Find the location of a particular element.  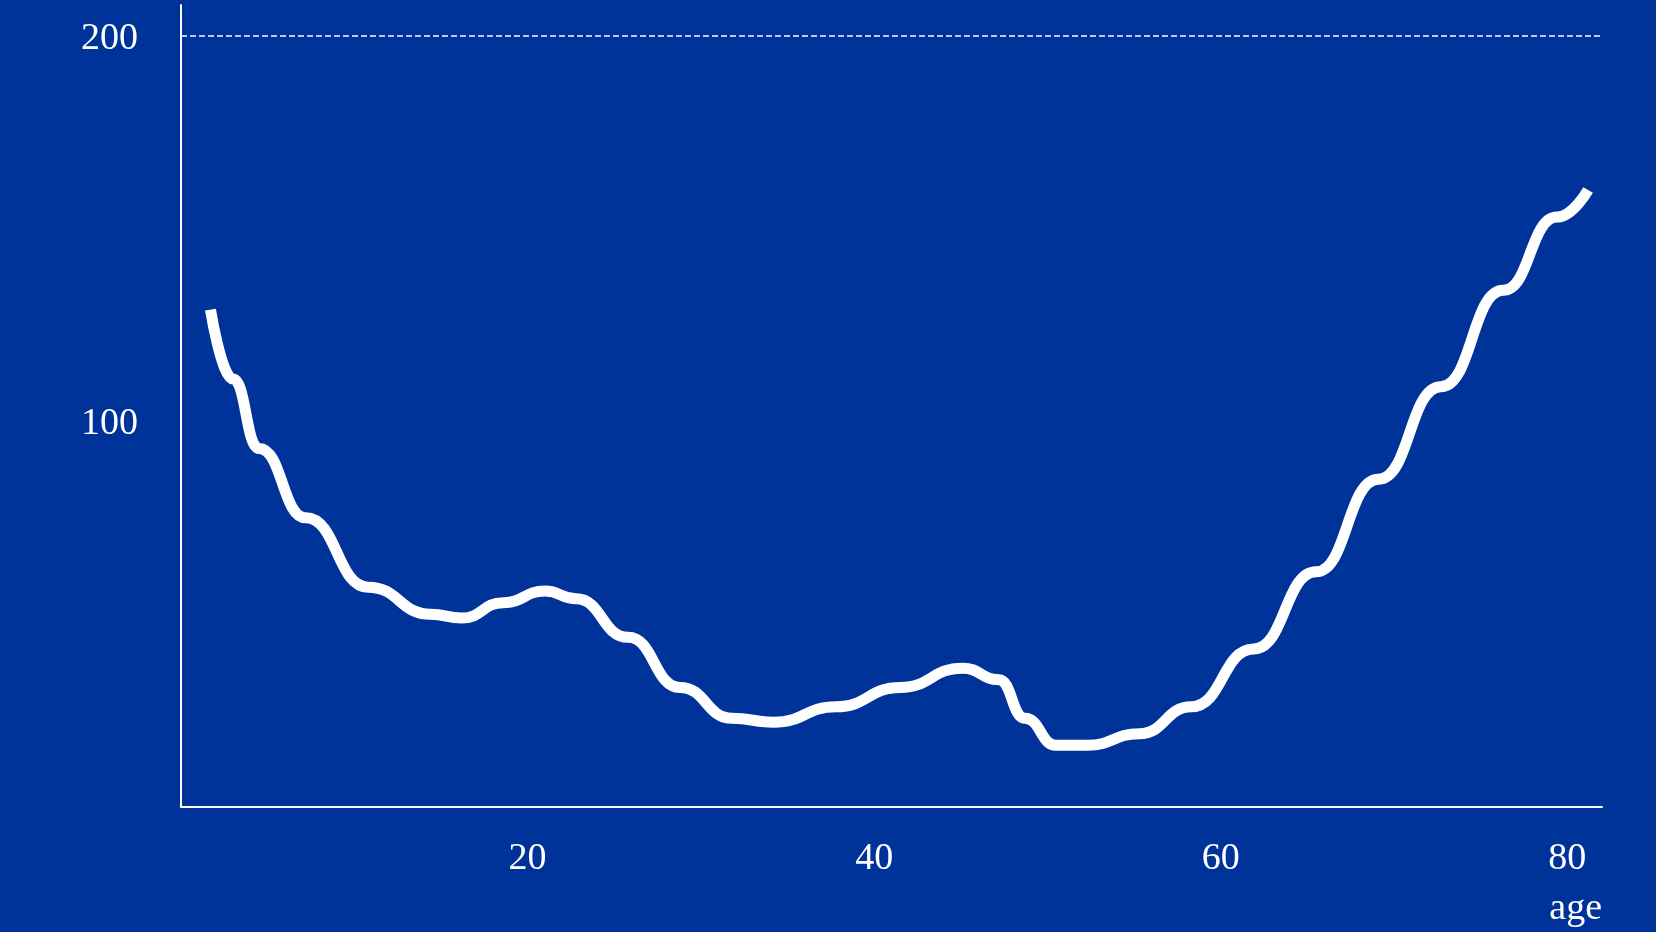

x-tick-label: 80 is located at coordinates (1567, 856).